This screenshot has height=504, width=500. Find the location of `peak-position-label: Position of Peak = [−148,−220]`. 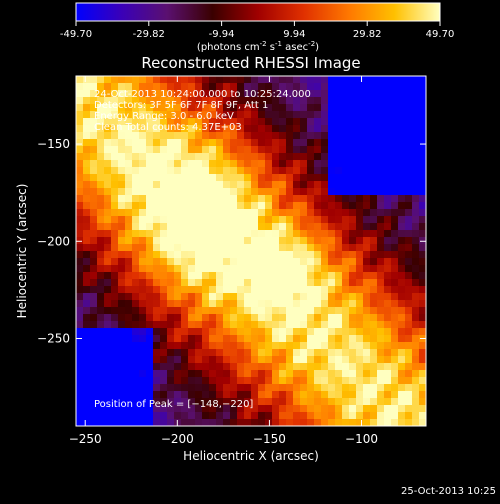

peak-position-label: Position of Peak = [−148,−220] is located at coordinates (173, 404).